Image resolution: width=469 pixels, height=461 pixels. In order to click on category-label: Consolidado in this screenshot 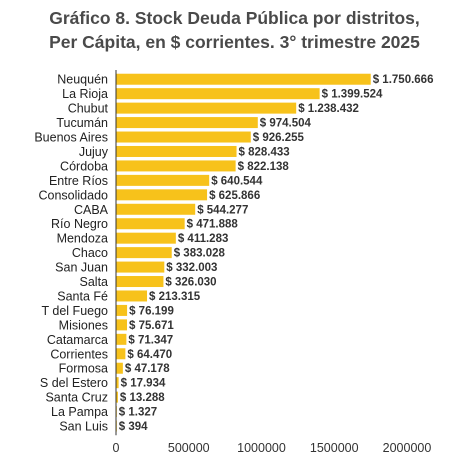, I will do `click(74, 195)`.